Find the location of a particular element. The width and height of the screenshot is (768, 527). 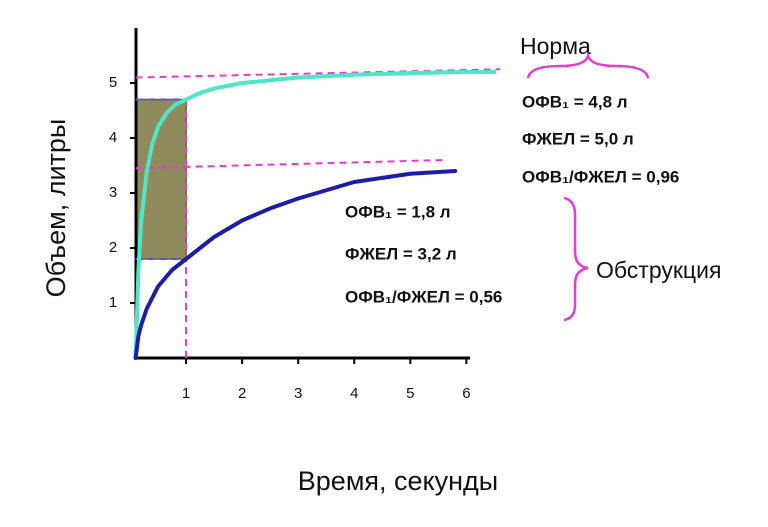

x-tick-label: 2 is located at coordinates (242, 393).